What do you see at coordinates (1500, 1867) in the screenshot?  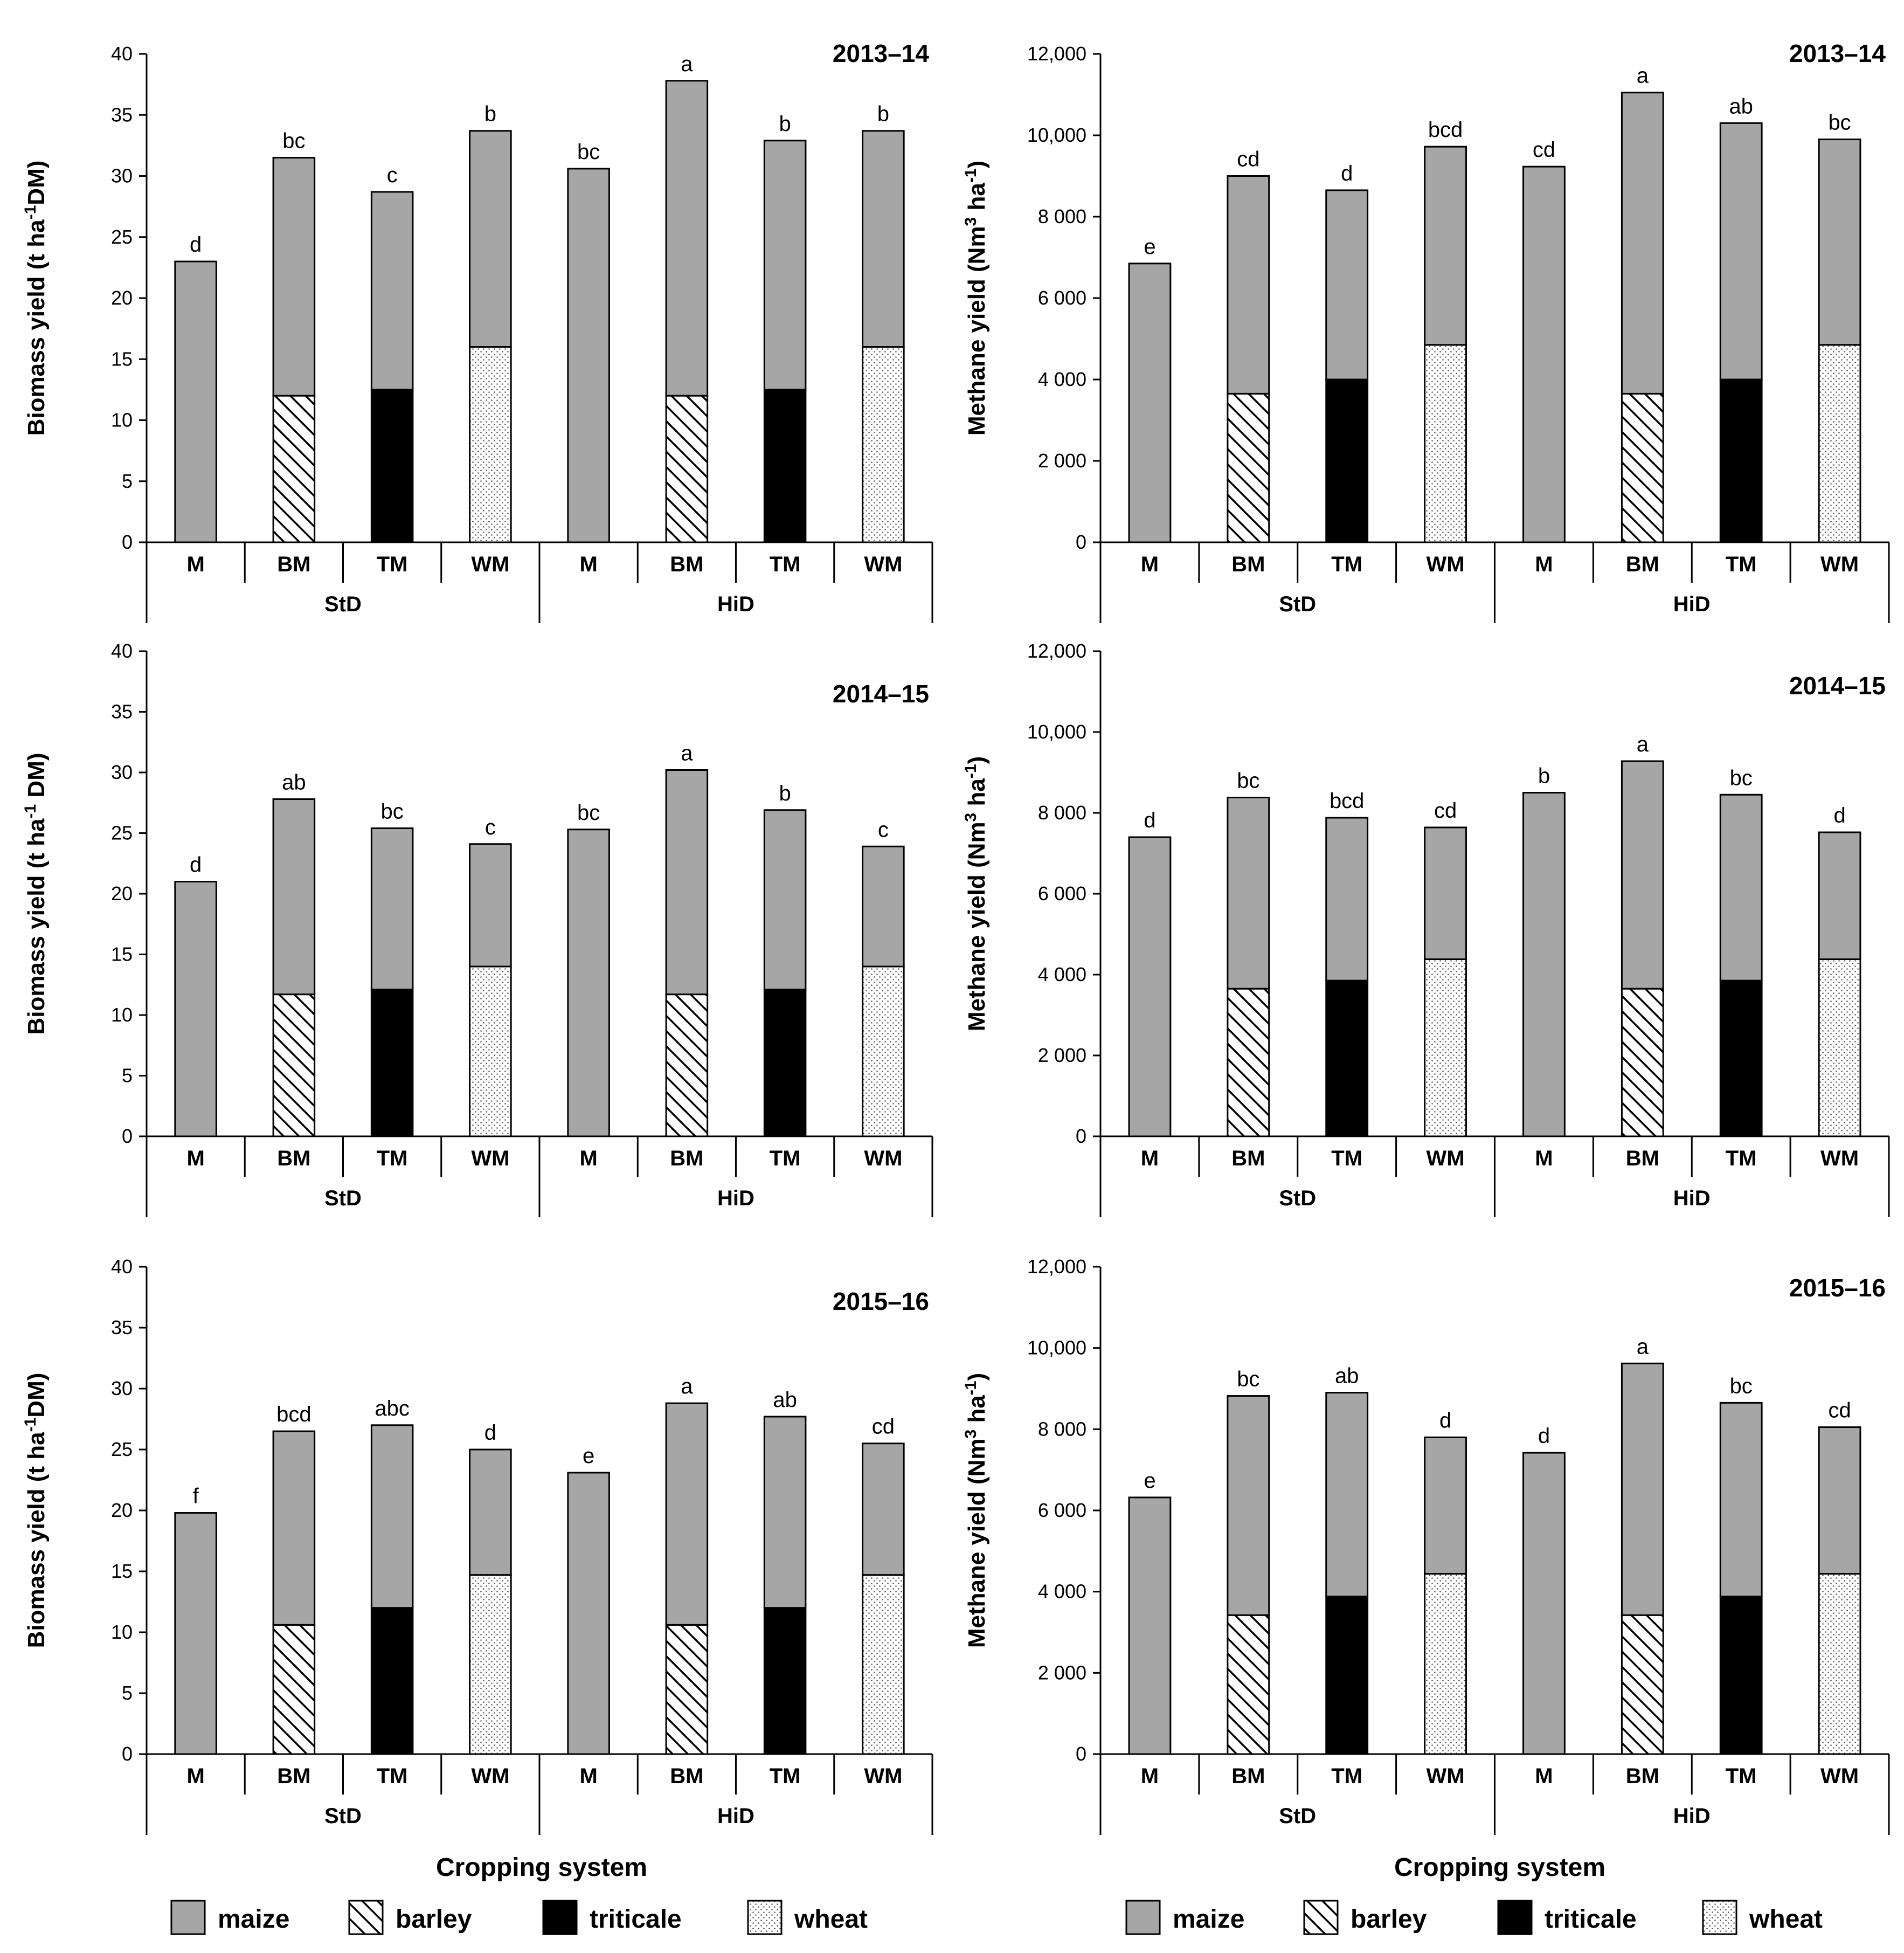 I see `x-title-right: Cropping system` at bounding box center [1500, 1867].